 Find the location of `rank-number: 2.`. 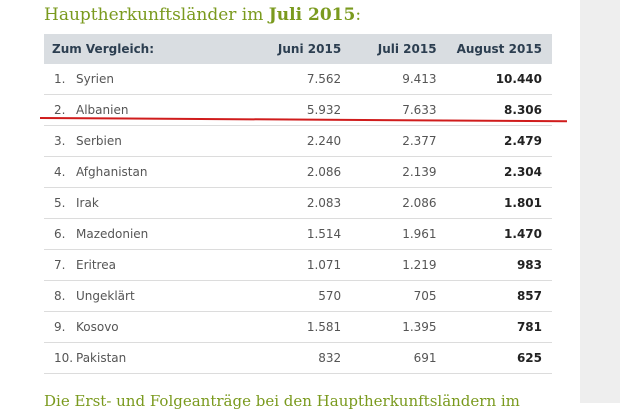

rank-number: 2. is located at coordinates (60, 110).